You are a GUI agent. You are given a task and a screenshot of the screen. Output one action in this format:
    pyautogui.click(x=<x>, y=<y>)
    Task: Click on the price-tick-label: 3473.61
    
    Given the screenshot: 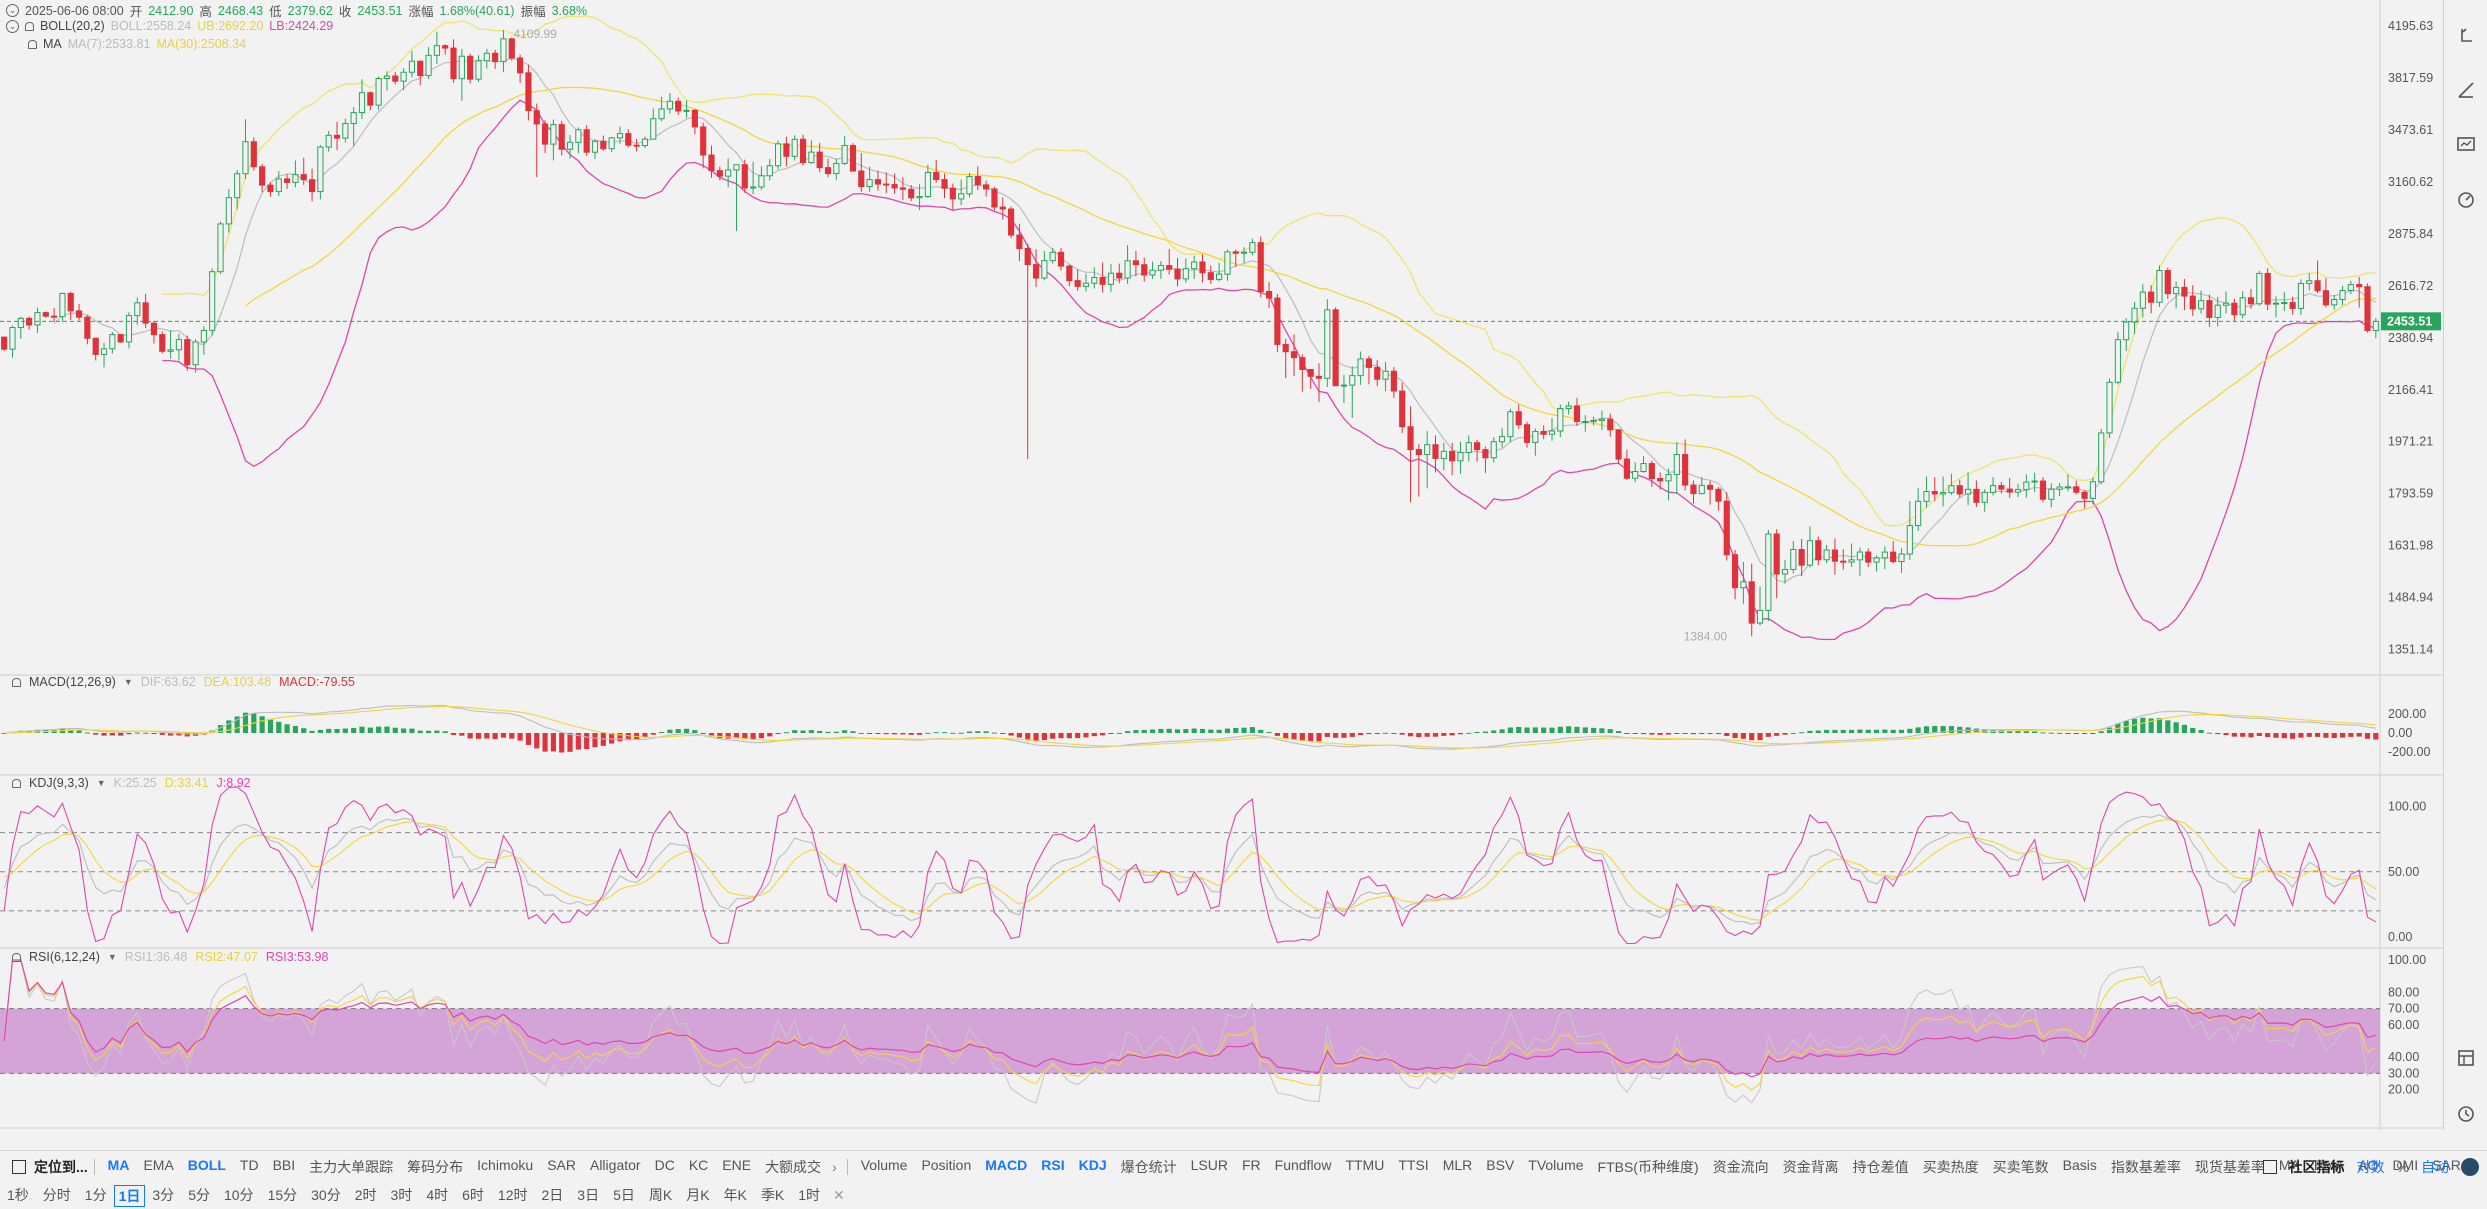 What is the action you would take?
    pyautogui.click(x=2410, y=130)
    